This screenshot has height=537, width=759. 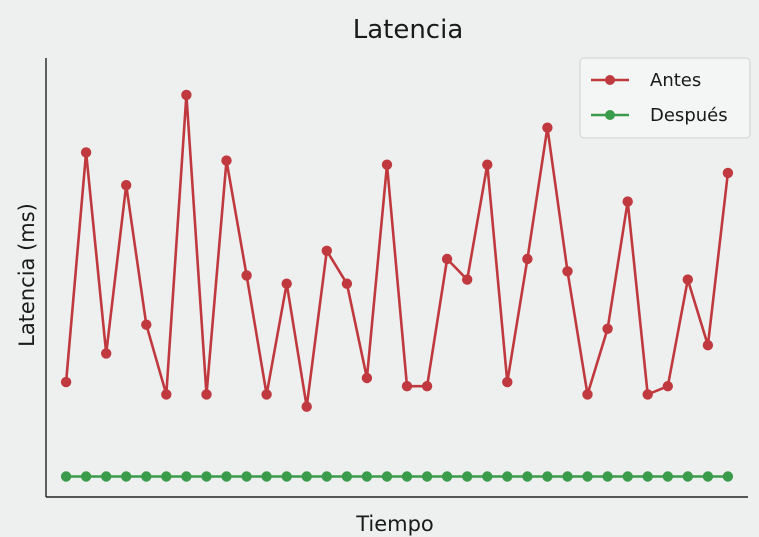 What do you see at coordinates (610, 115) in the screenshot?
I see `legend-marker-despues` at bounding box center [610, 115].